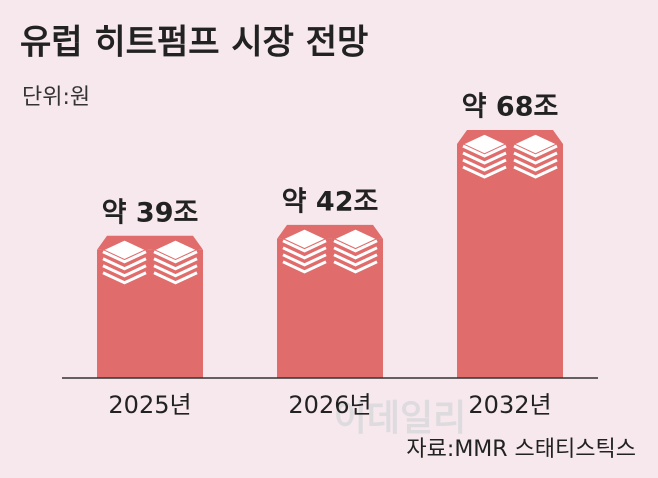  Describe the element at coordinates (150, 212) in the screenshot. I see `value-label: 약 39조` at that location.